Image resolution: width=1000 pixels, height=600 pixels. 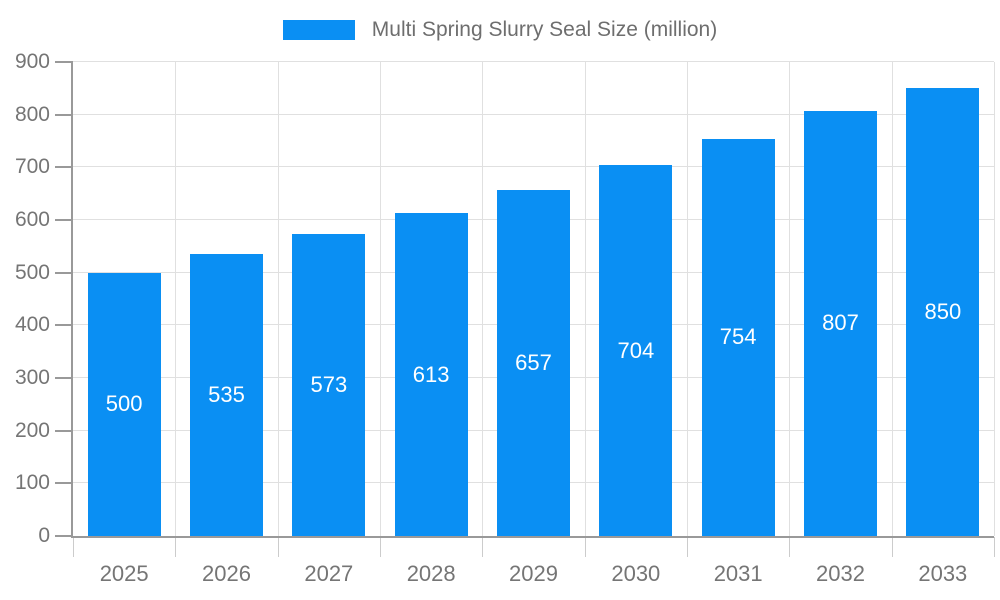 What do you see at coordinates (32, 377) in the screenshot?
I see `y-axis-label: 300` at bounding box center [32, 377].